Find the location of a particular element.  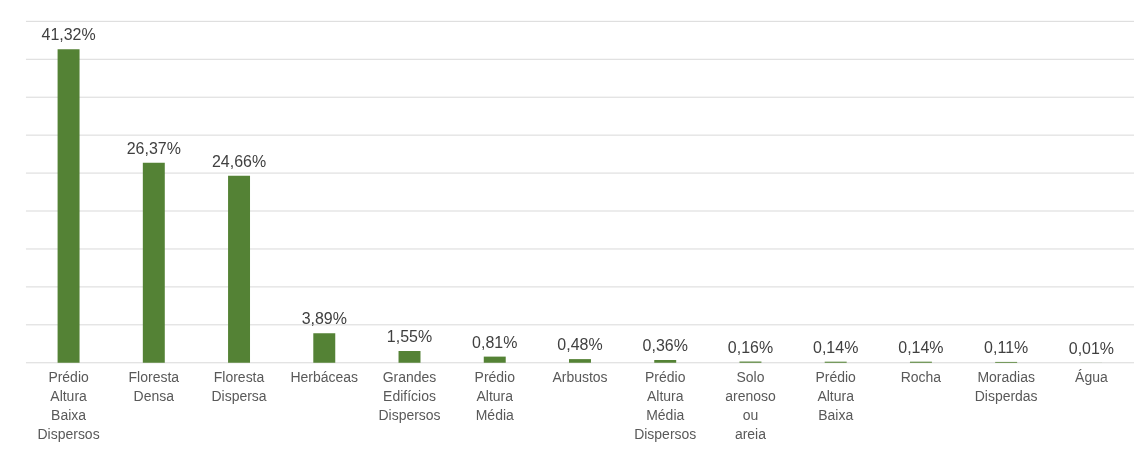

data-label: 26,37% is located at coordinates (153, 148).